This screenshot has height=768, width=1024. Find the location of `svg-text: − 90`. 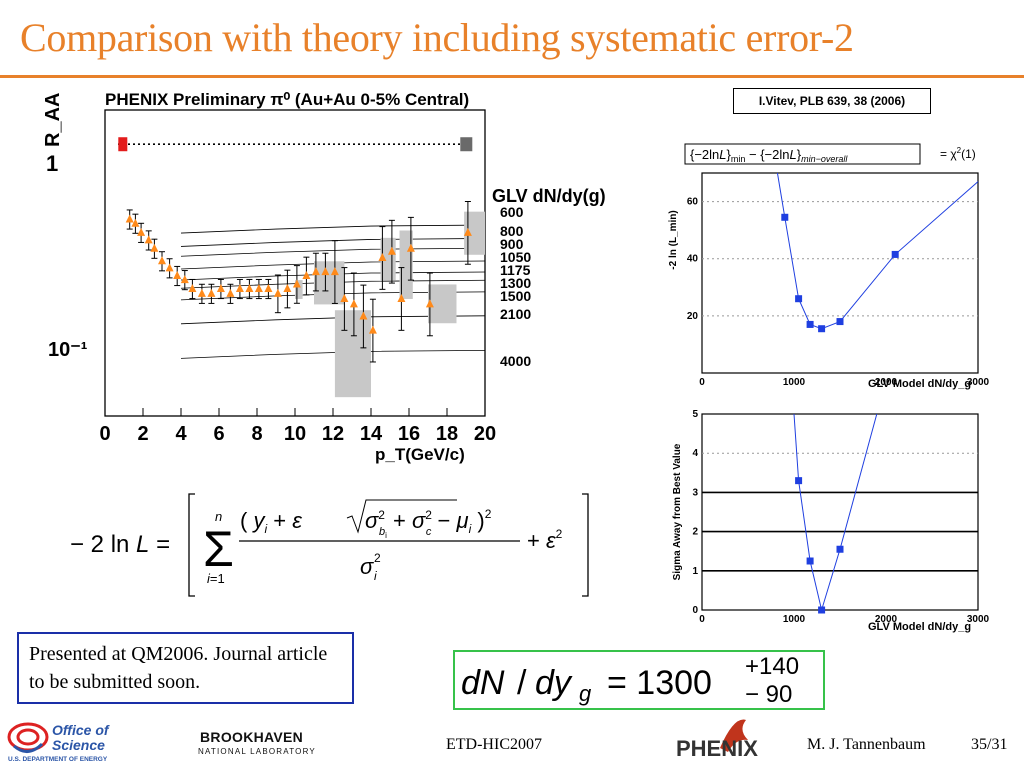

svg-text: − 90 is located at coordinates (768, 694).